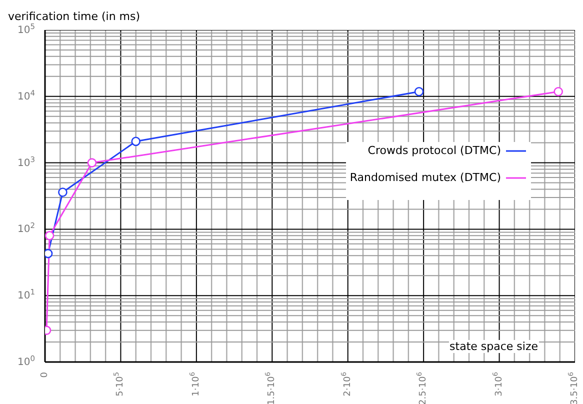 This screenshot has width=583, height=404. I want to click on y-tick-label: 10$^{2}$, so click(26, 228).